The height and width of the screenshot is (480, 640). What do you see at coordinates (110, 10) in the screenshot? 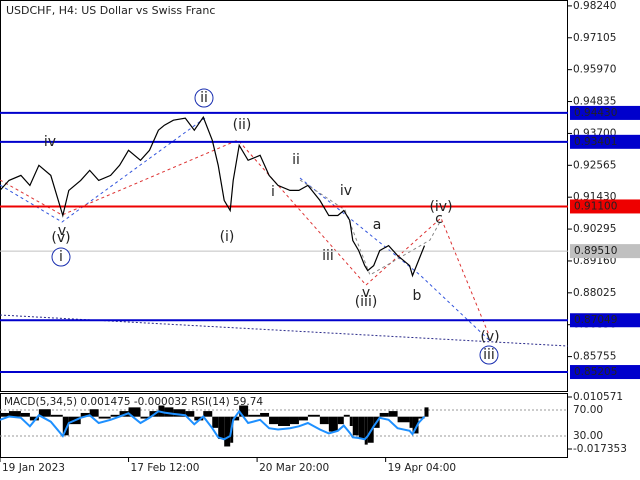
I see `chart-title: USDCHF, H4: US Dollar vs Swiss Franc` at bounding box center [110, 10].